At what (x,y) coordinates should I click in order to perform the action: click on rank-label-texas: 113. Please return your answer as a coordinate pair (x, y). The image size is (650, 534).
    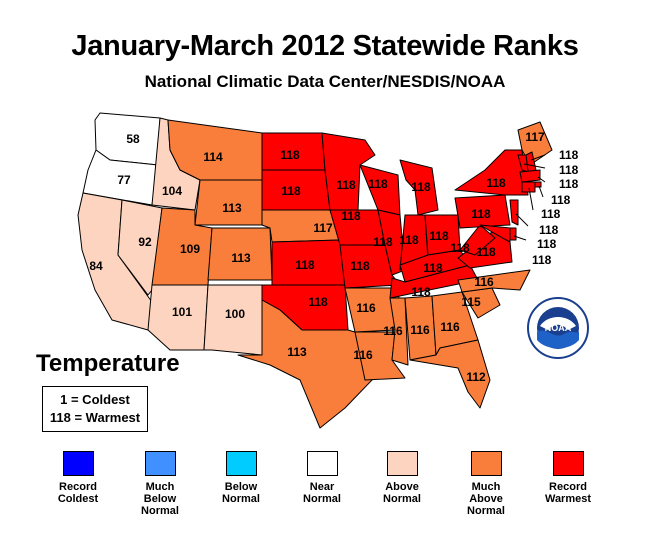
    Looking at the image, I should click on (297, 352).